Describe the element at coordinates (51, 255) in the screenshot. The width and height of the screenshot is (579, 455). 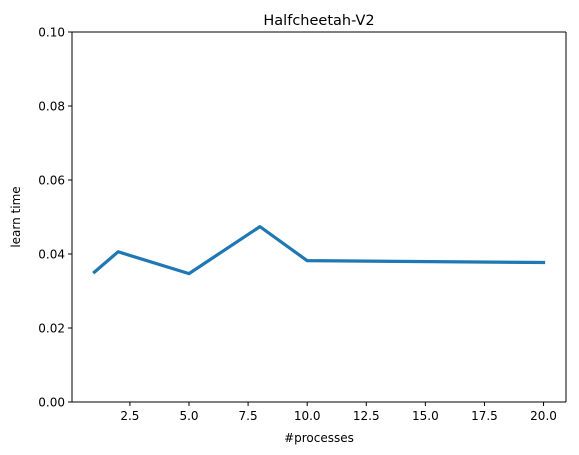
I see `y-tick-label: 0.04` at that location.